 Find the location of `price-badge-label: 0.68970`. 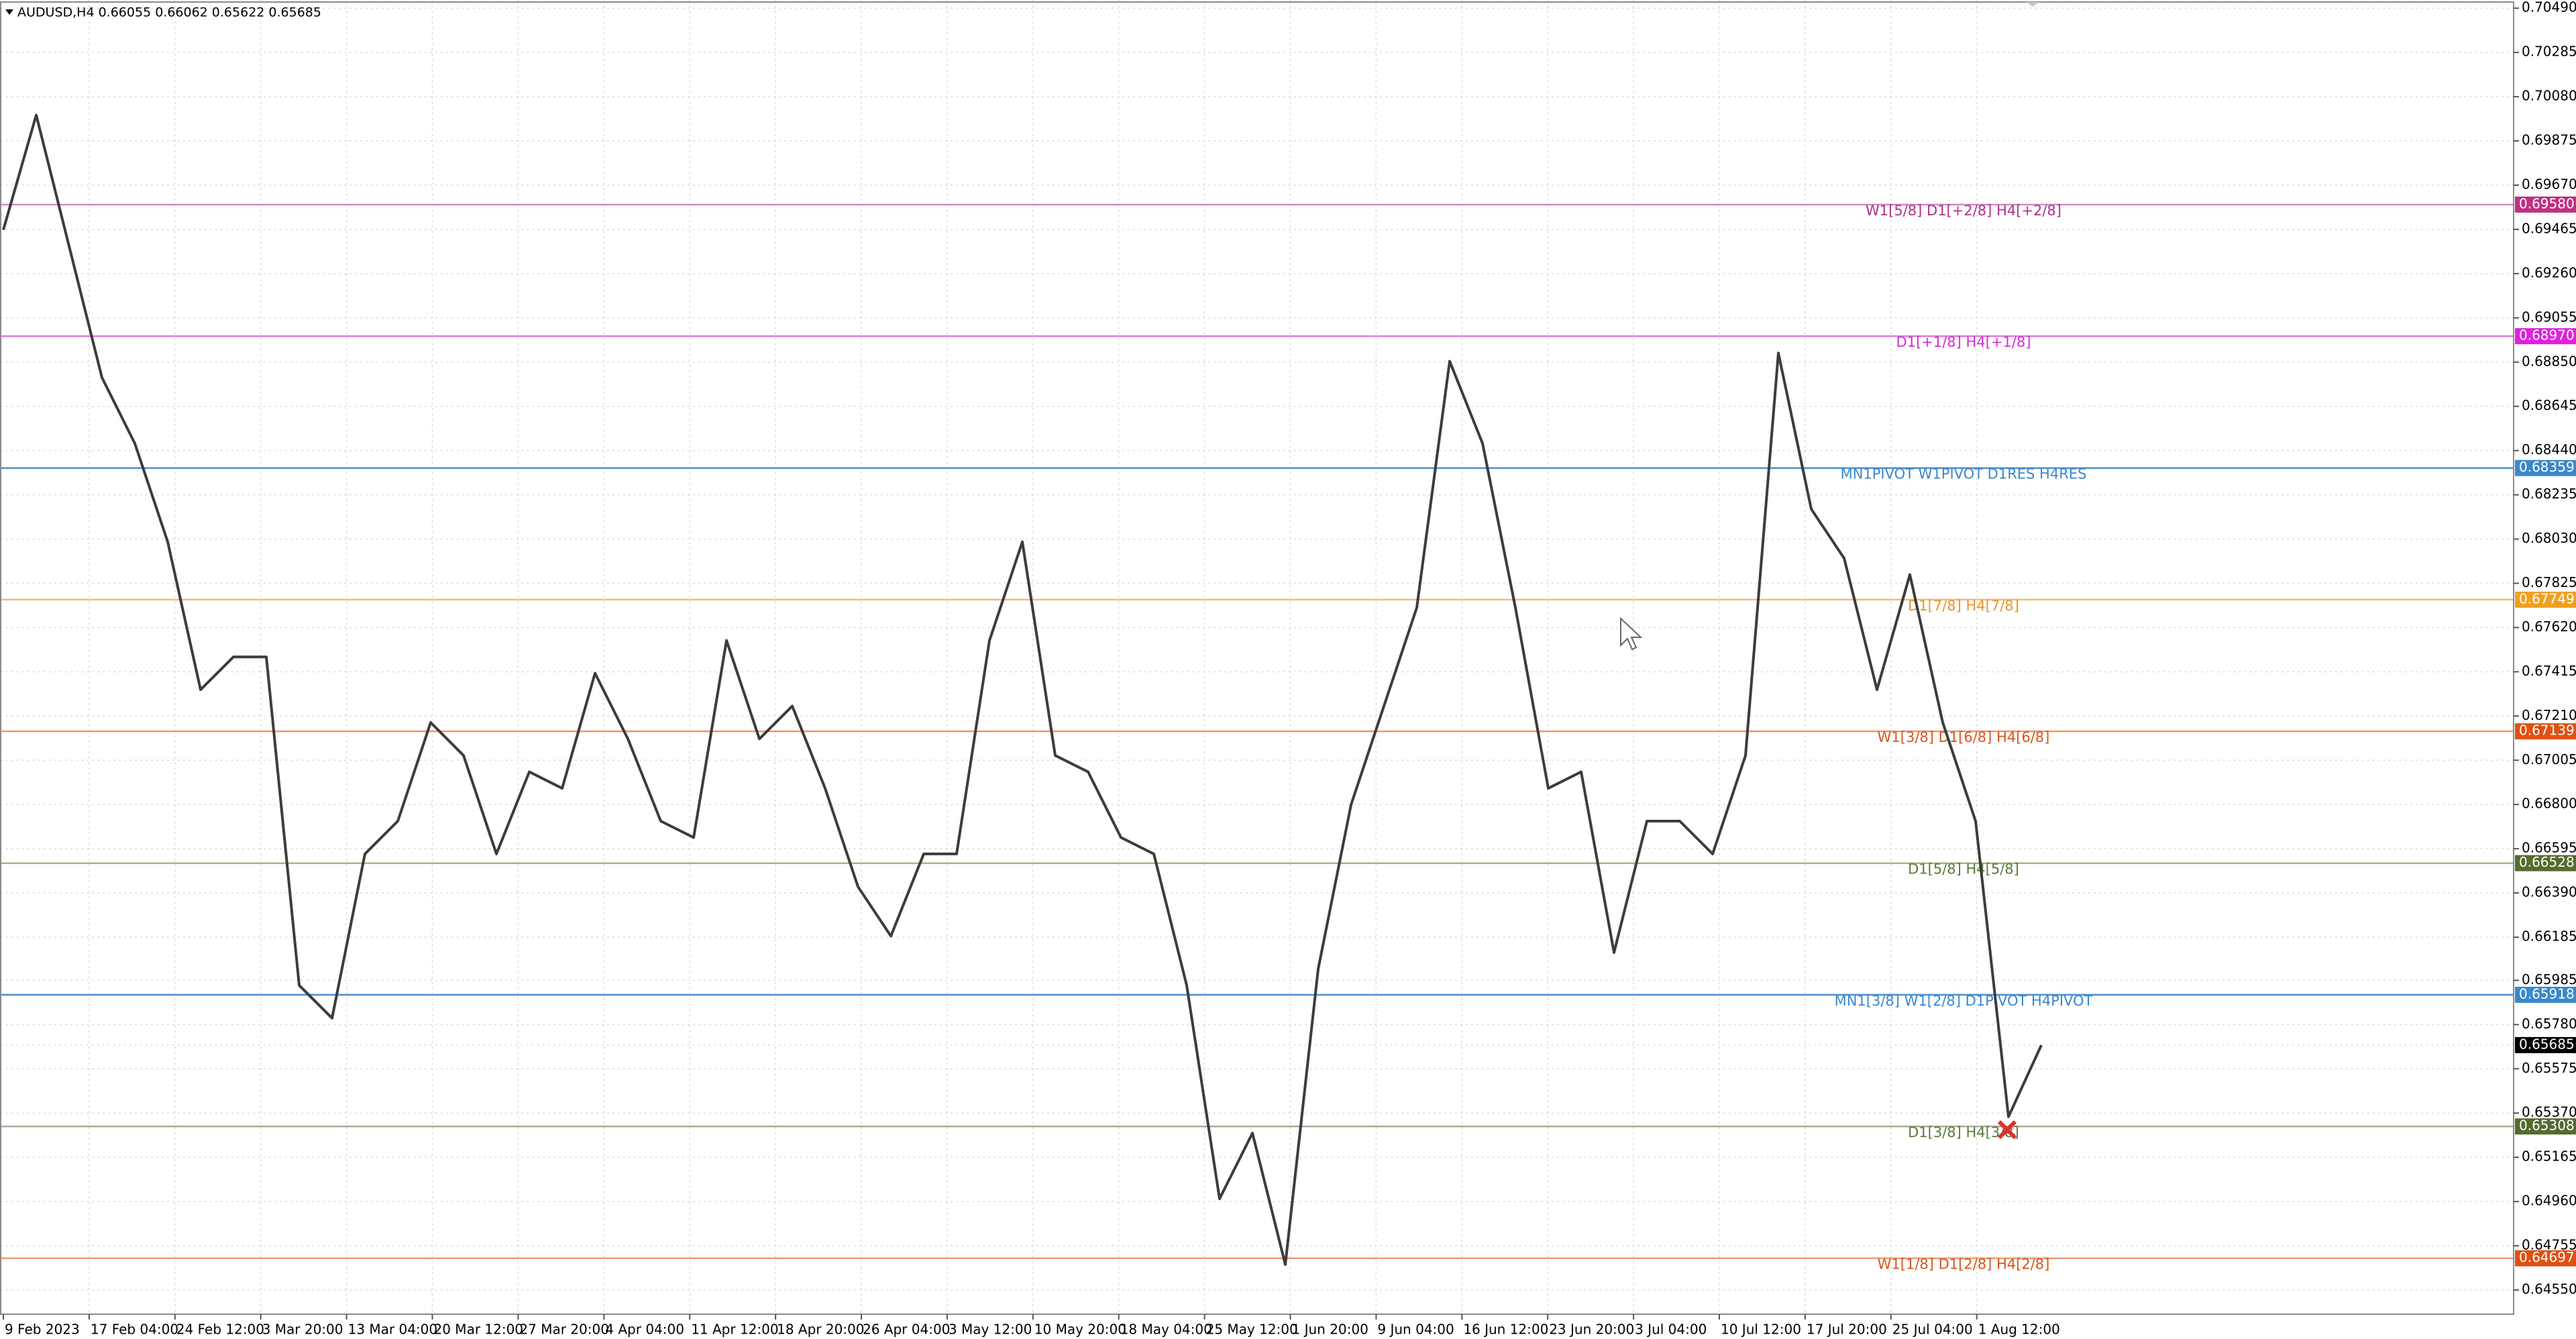

price-badge-label: 0.68970 is located at coordinates (2547, 335).